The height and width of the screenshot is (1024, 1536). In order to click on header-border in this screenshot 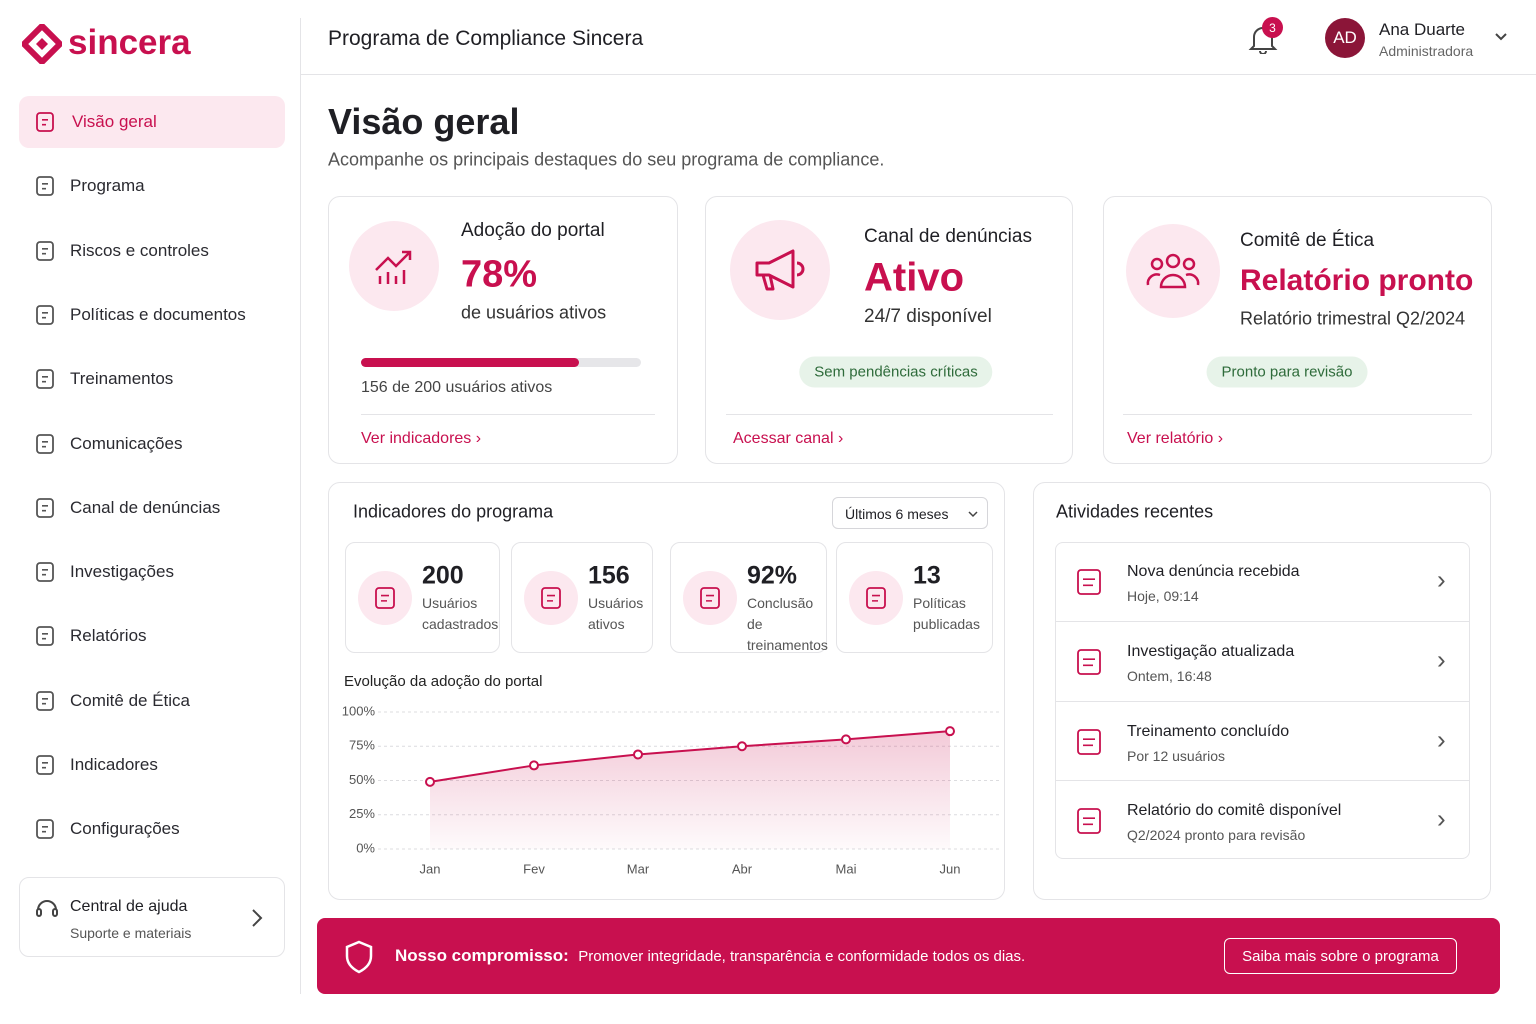, I will do `click(918, 74)`.